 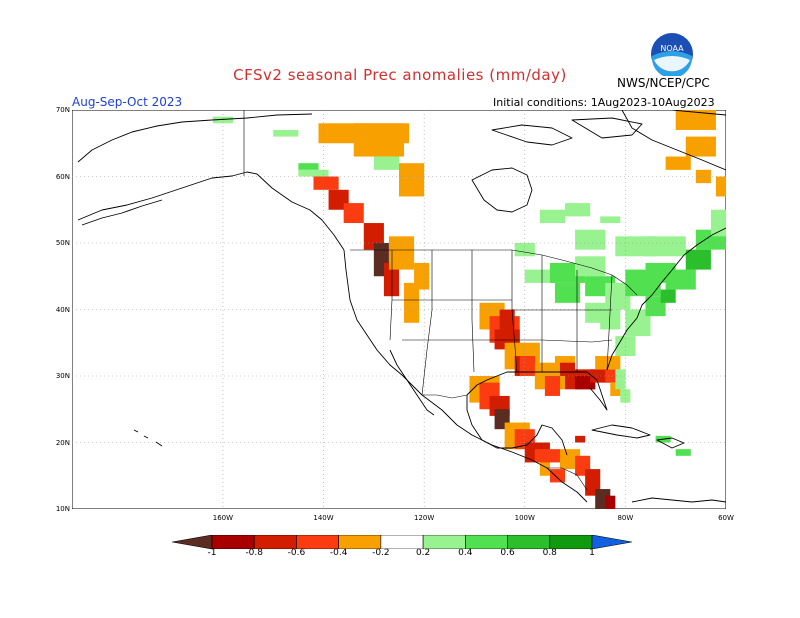 What do you see at coordinates (549, 553) in the screenshot?
I see `colorbar-tick-label: 0.8` at bounding box center [549, 553].